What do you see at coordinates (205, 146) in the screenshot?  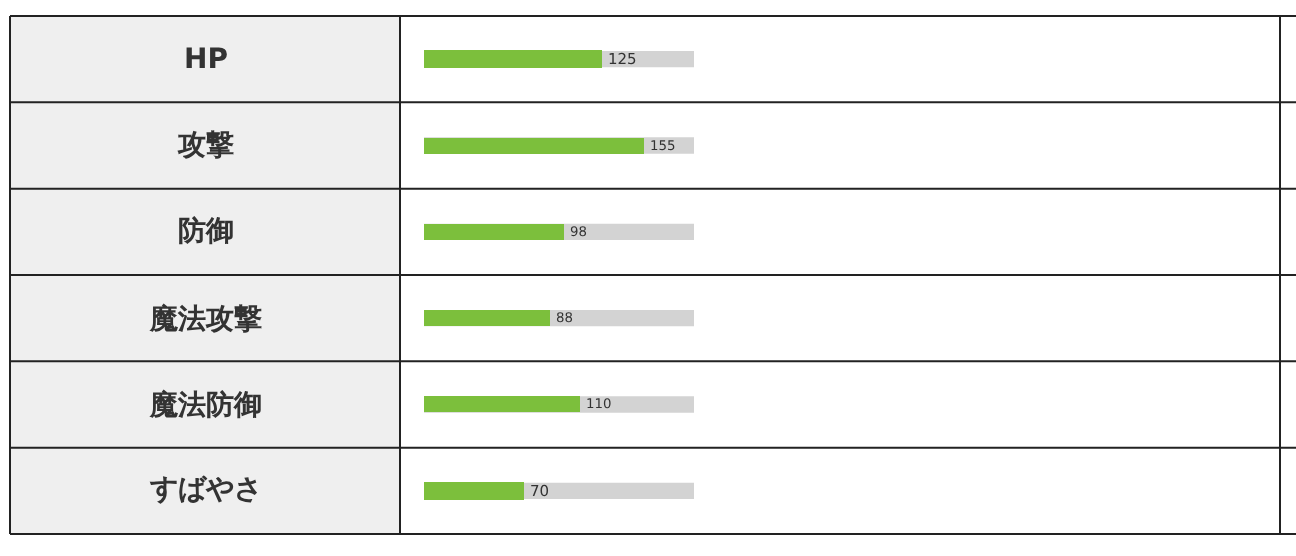 I see `y-tick-label: 攻撃` at bounding box center [205, 146].